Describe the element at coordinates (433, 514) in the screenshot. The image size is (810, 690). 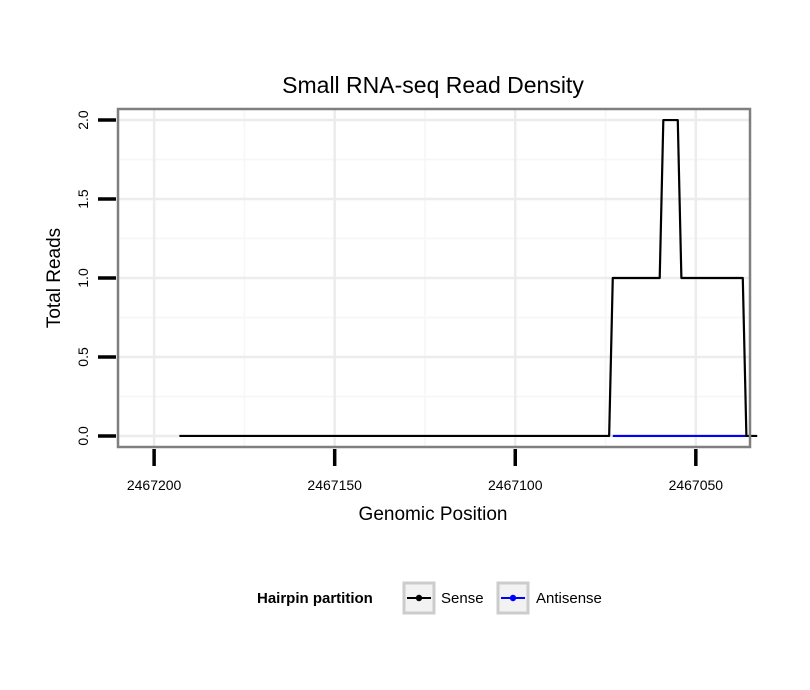
I see `x-axis-label: Genomic Position` at that location.